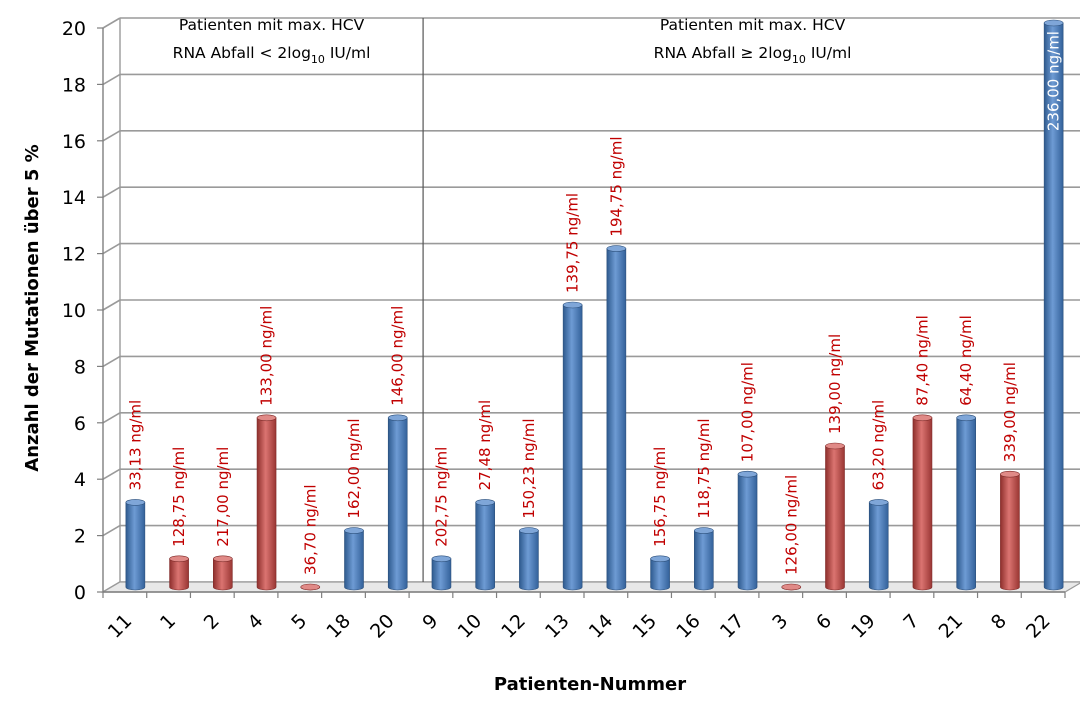 This screenshot has width=1080, height=703. I want to click on y-axis-title: Anzahl der Mutationen über 5 %, so click(32, 307).